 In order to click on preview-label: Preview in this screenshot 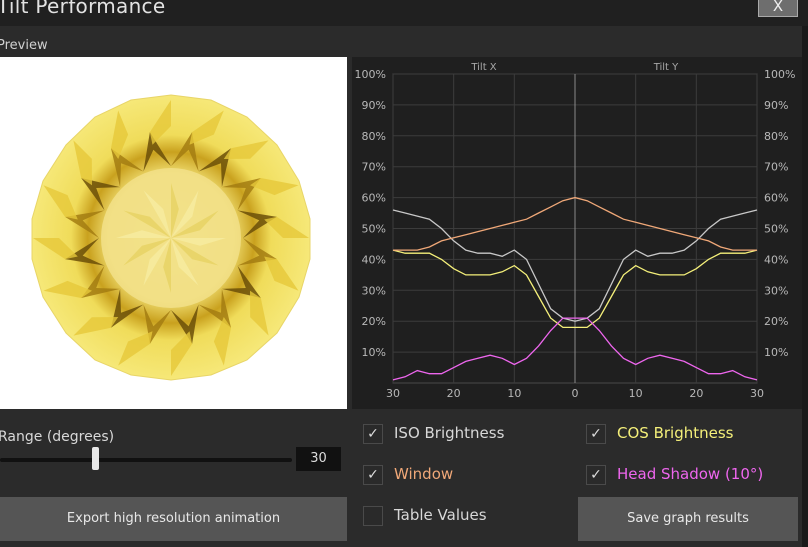, I will do `click(24, 45)`.